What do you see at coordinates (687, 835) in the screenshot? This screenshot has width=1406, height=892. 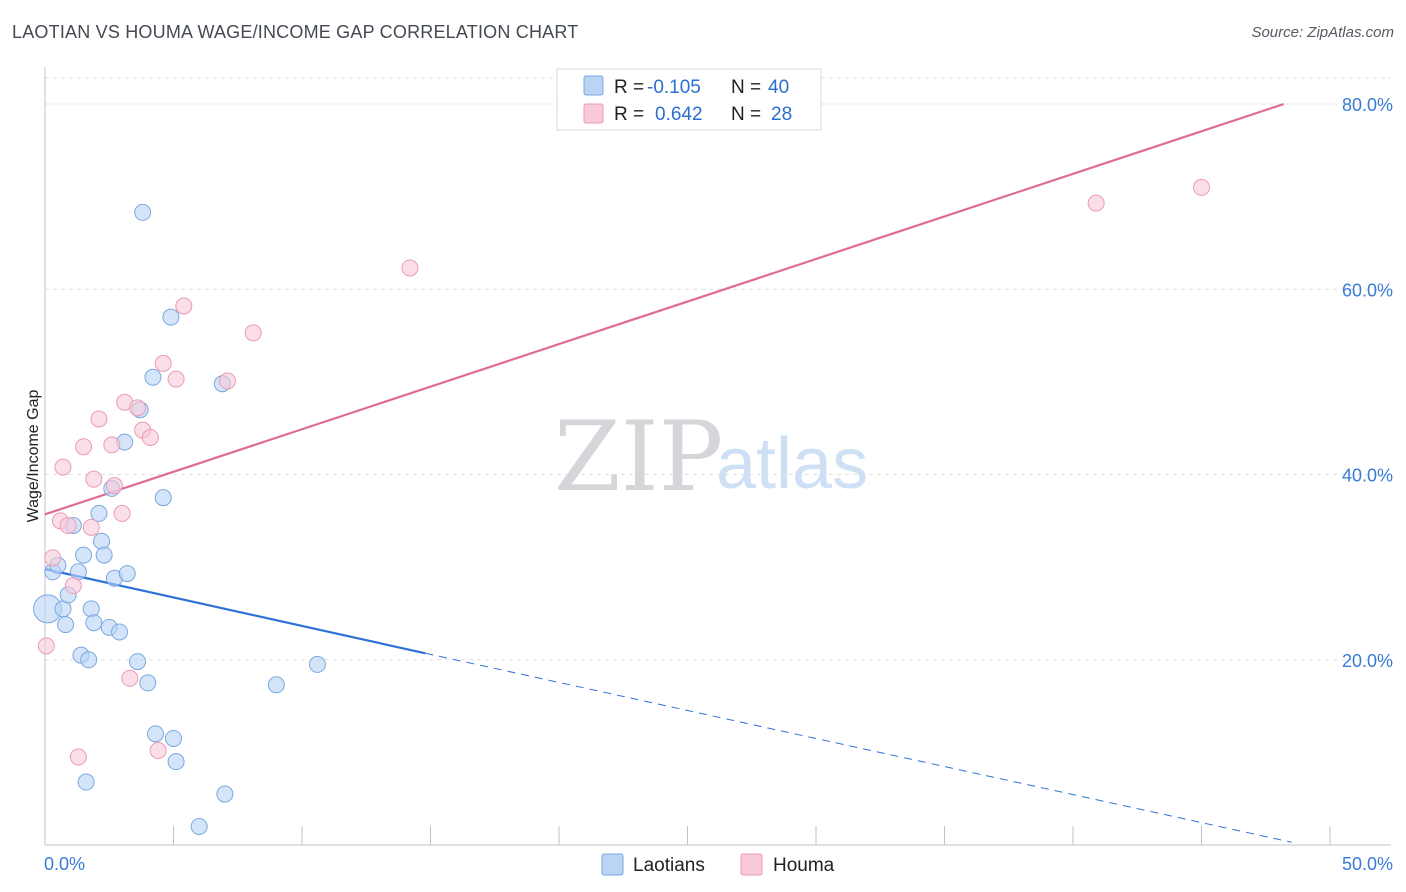 I see `x-axis-ticks` at bounding box center [687, 835].